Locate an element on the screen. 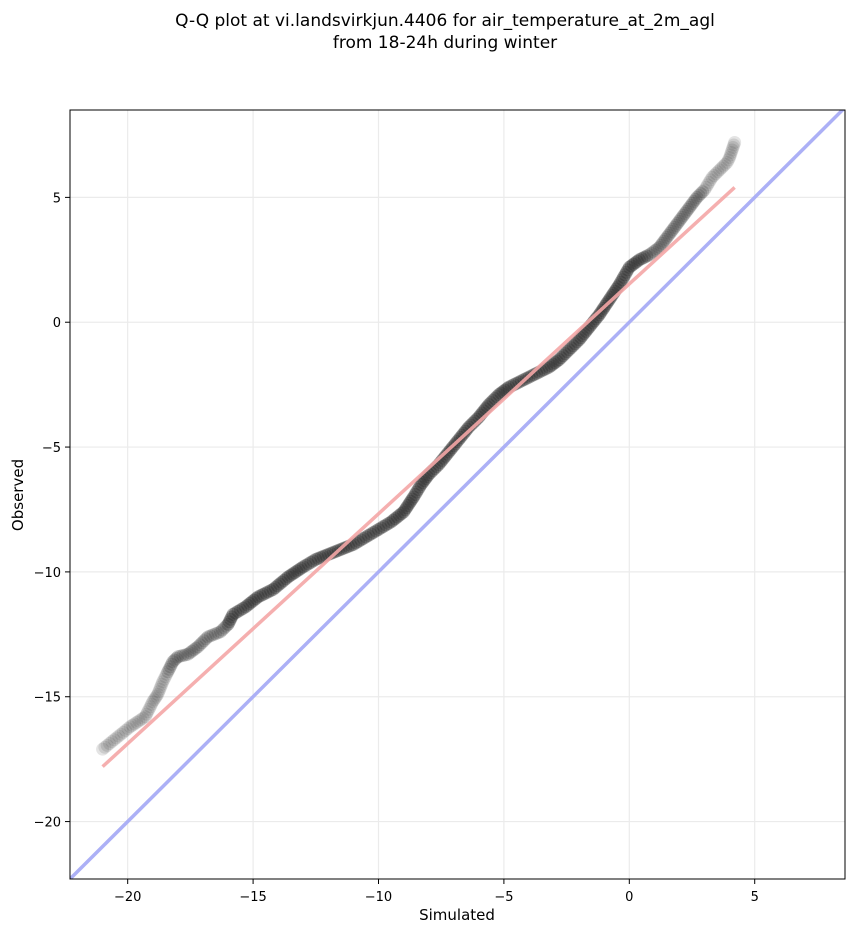 This screenshot has height=938, width=854. x-tick-label: 5 is located at coordinates (755, 897).